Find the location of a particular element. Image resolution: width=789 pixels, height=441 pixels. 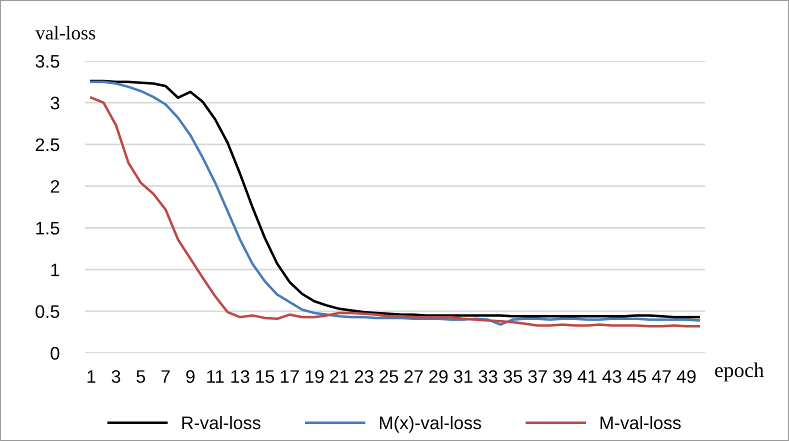

x-tick-label: 43 is located at coordinates (612, 376).